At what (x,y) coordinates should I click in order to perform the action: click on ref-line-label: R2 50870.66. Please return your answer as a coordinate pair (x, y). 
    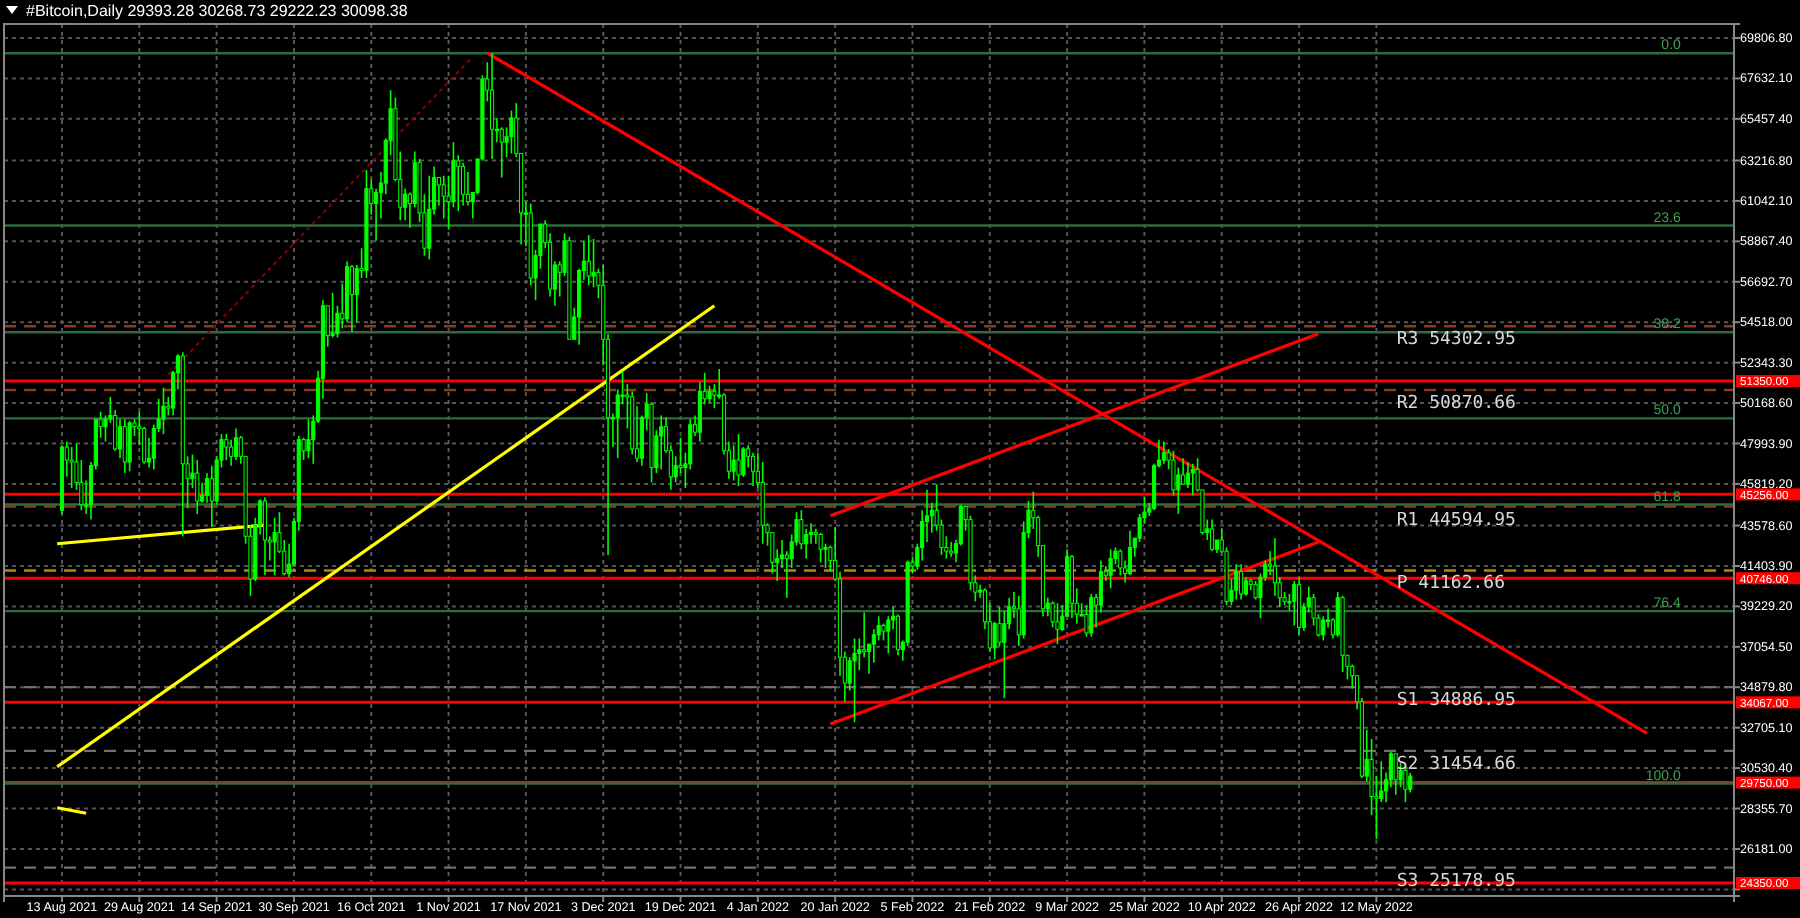
    Looking at the image, I should click on (1456, 404).